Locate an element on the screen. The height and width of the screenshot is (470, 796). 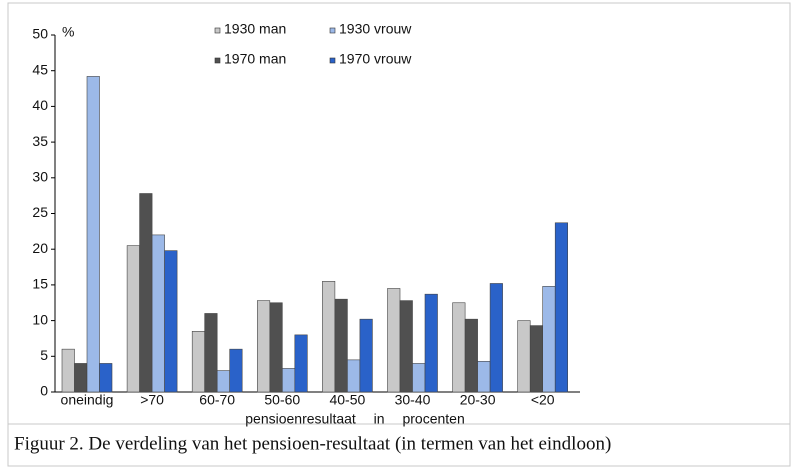
x-tick-label: 60-70 is located at coordinates (217, 400).